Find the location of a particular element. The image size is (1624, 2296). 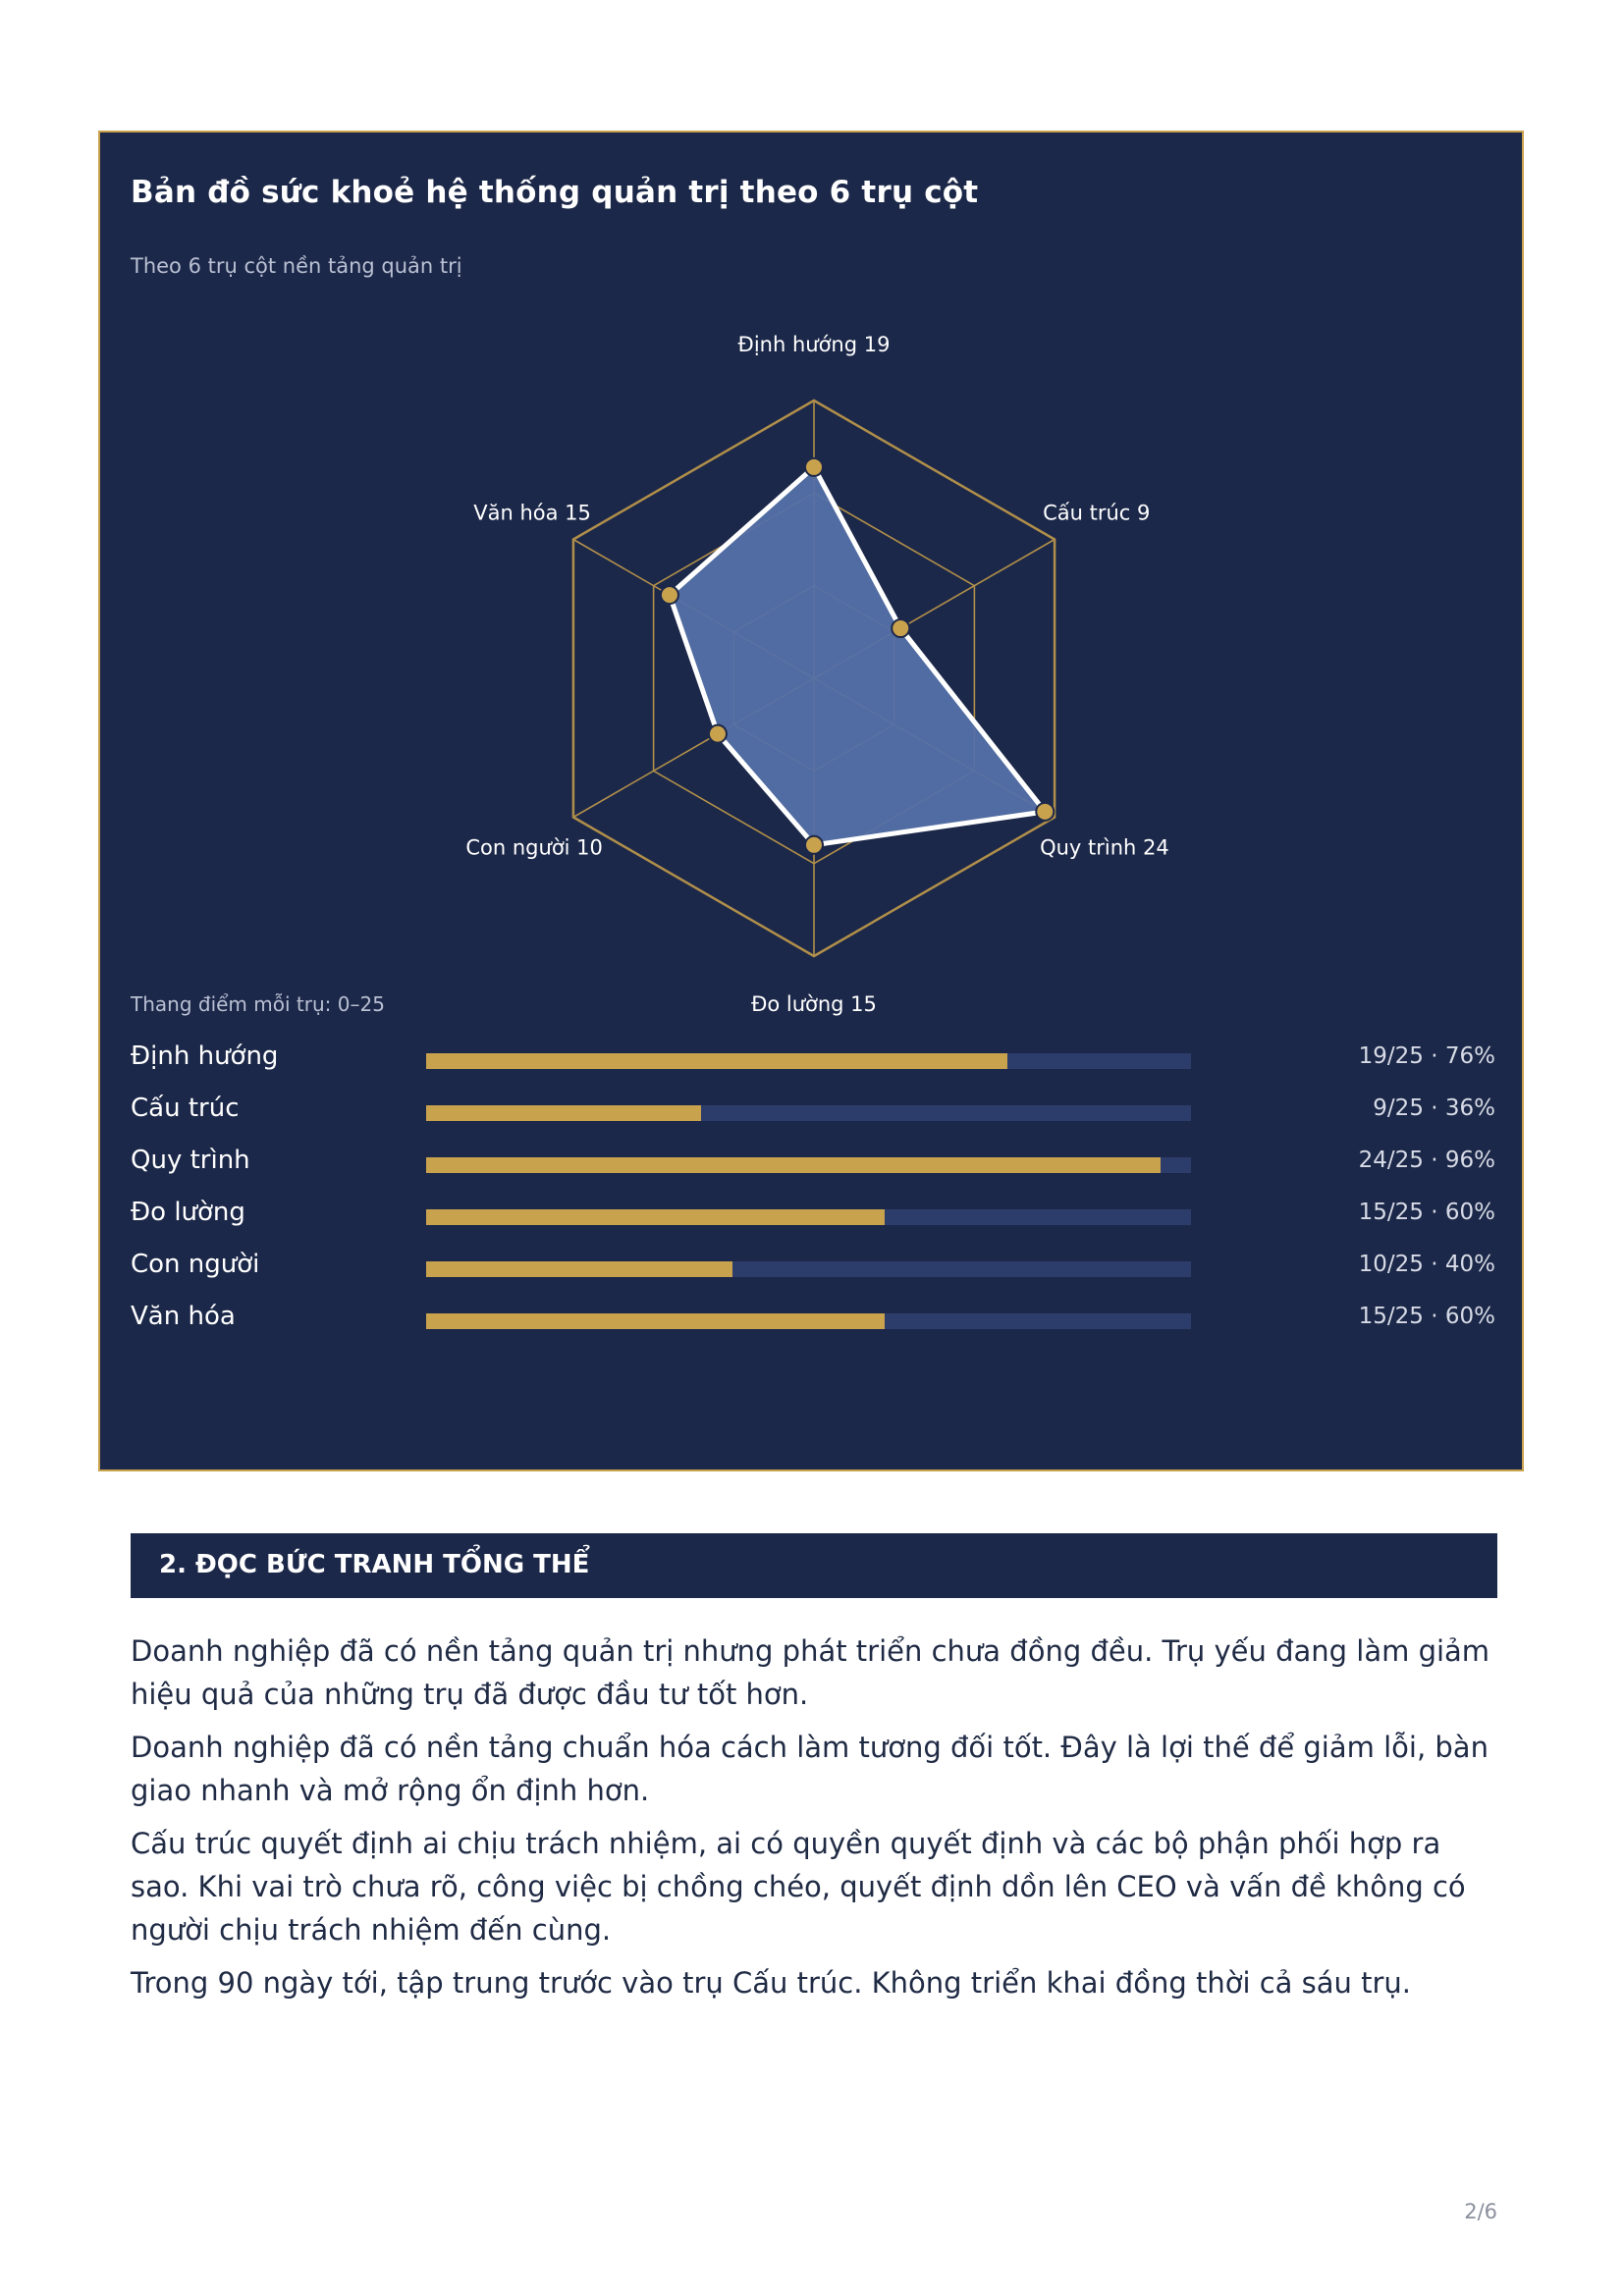

bar-row: Định hướng 19/25 · 76% is located at coordinates (813, 1062).